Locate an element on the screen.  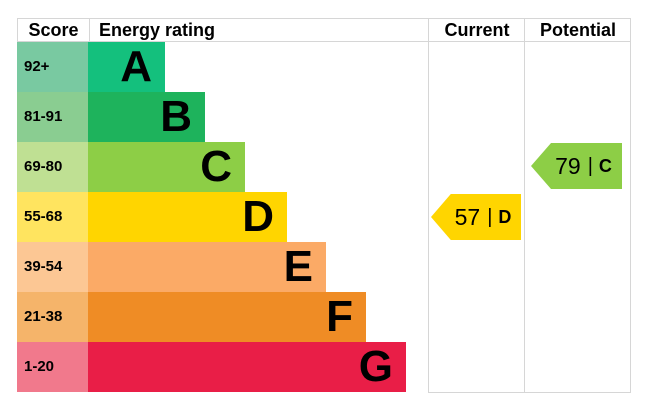
current-rating-value: 57 is located at coordinates (467, 216).